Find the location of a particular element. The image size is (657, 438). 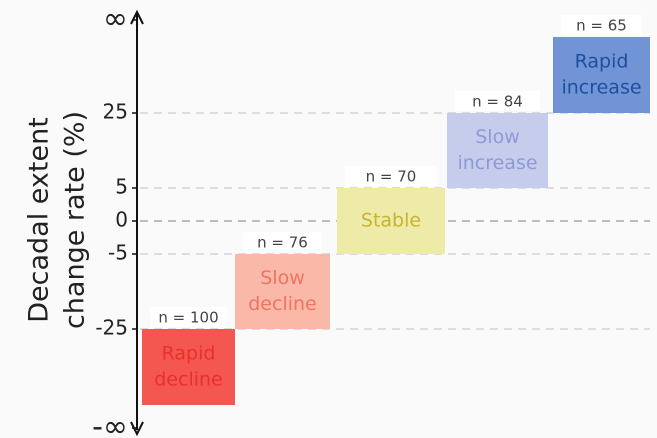

y-tick-label: -25 is located at coordinates (111, 328).